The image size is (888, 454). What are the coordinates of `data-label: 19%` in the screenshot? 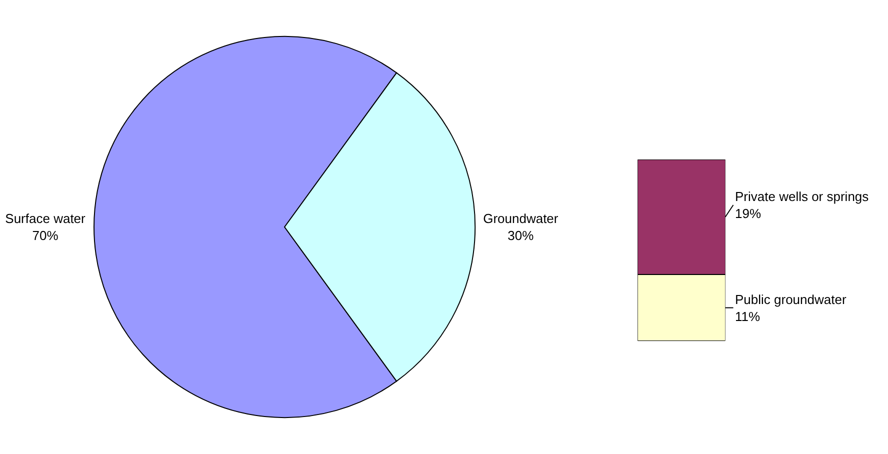 It's located at (748, 213).